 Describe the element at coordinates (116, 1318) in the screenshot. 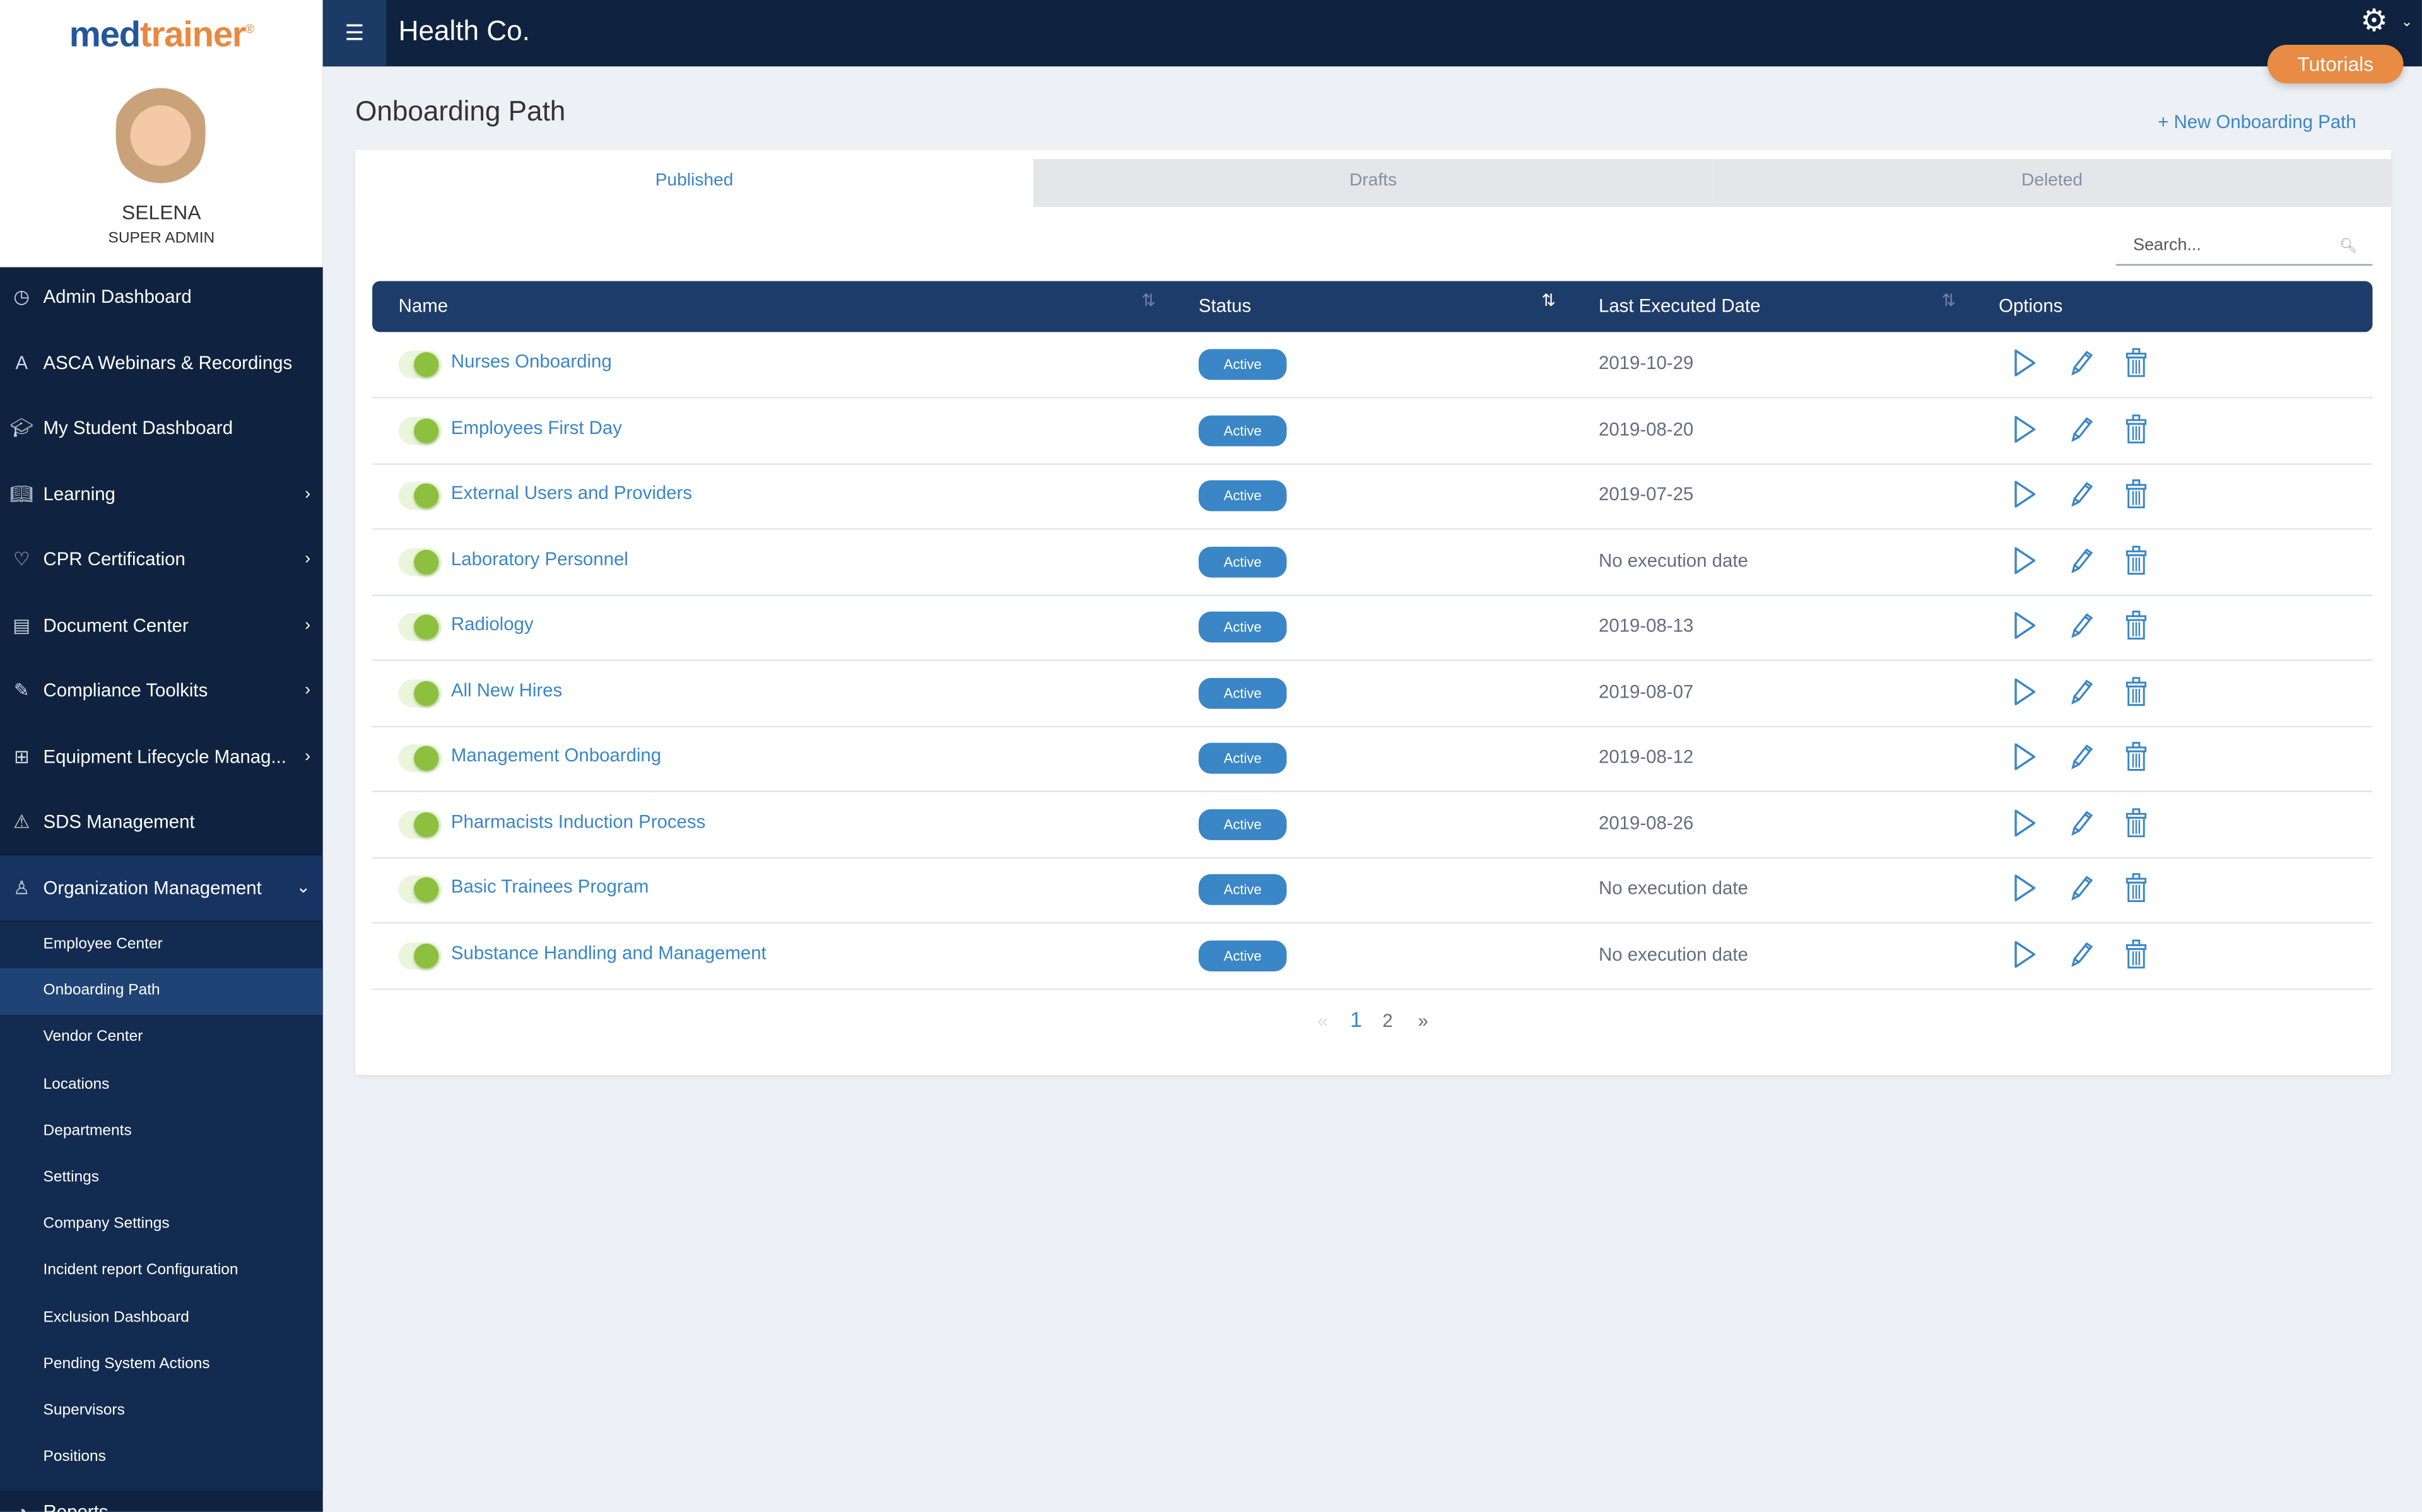

I see `sidebar-subitem-exclusion-dashboard: Exclusion Dashboard` at that location.